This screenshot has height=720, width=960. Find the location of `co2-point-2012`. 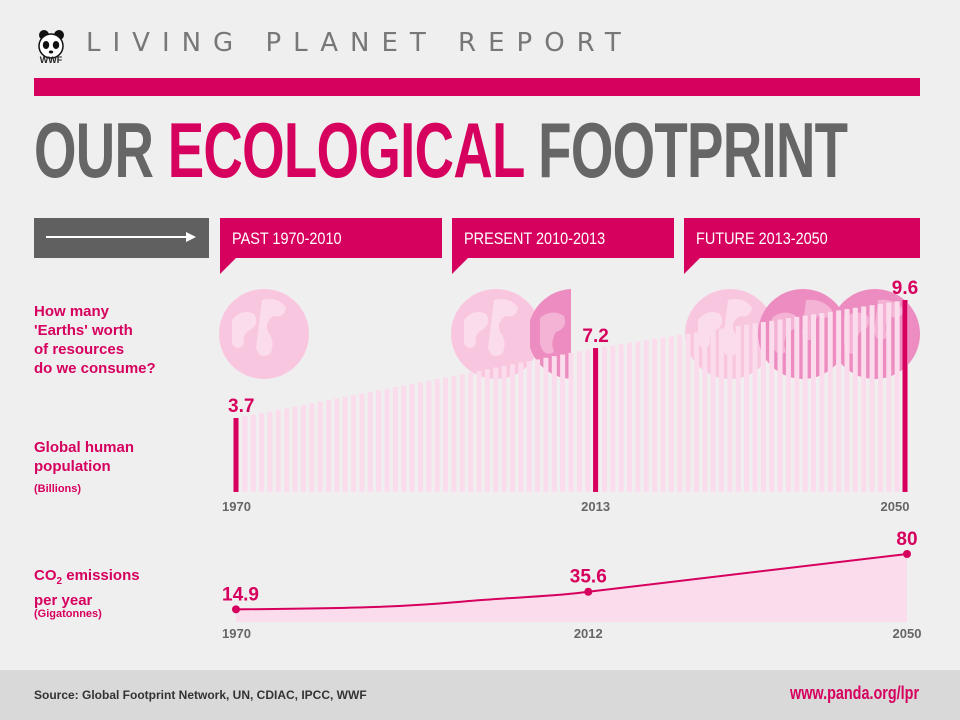

co2-point-2012 is located at coordinates (588, 591).